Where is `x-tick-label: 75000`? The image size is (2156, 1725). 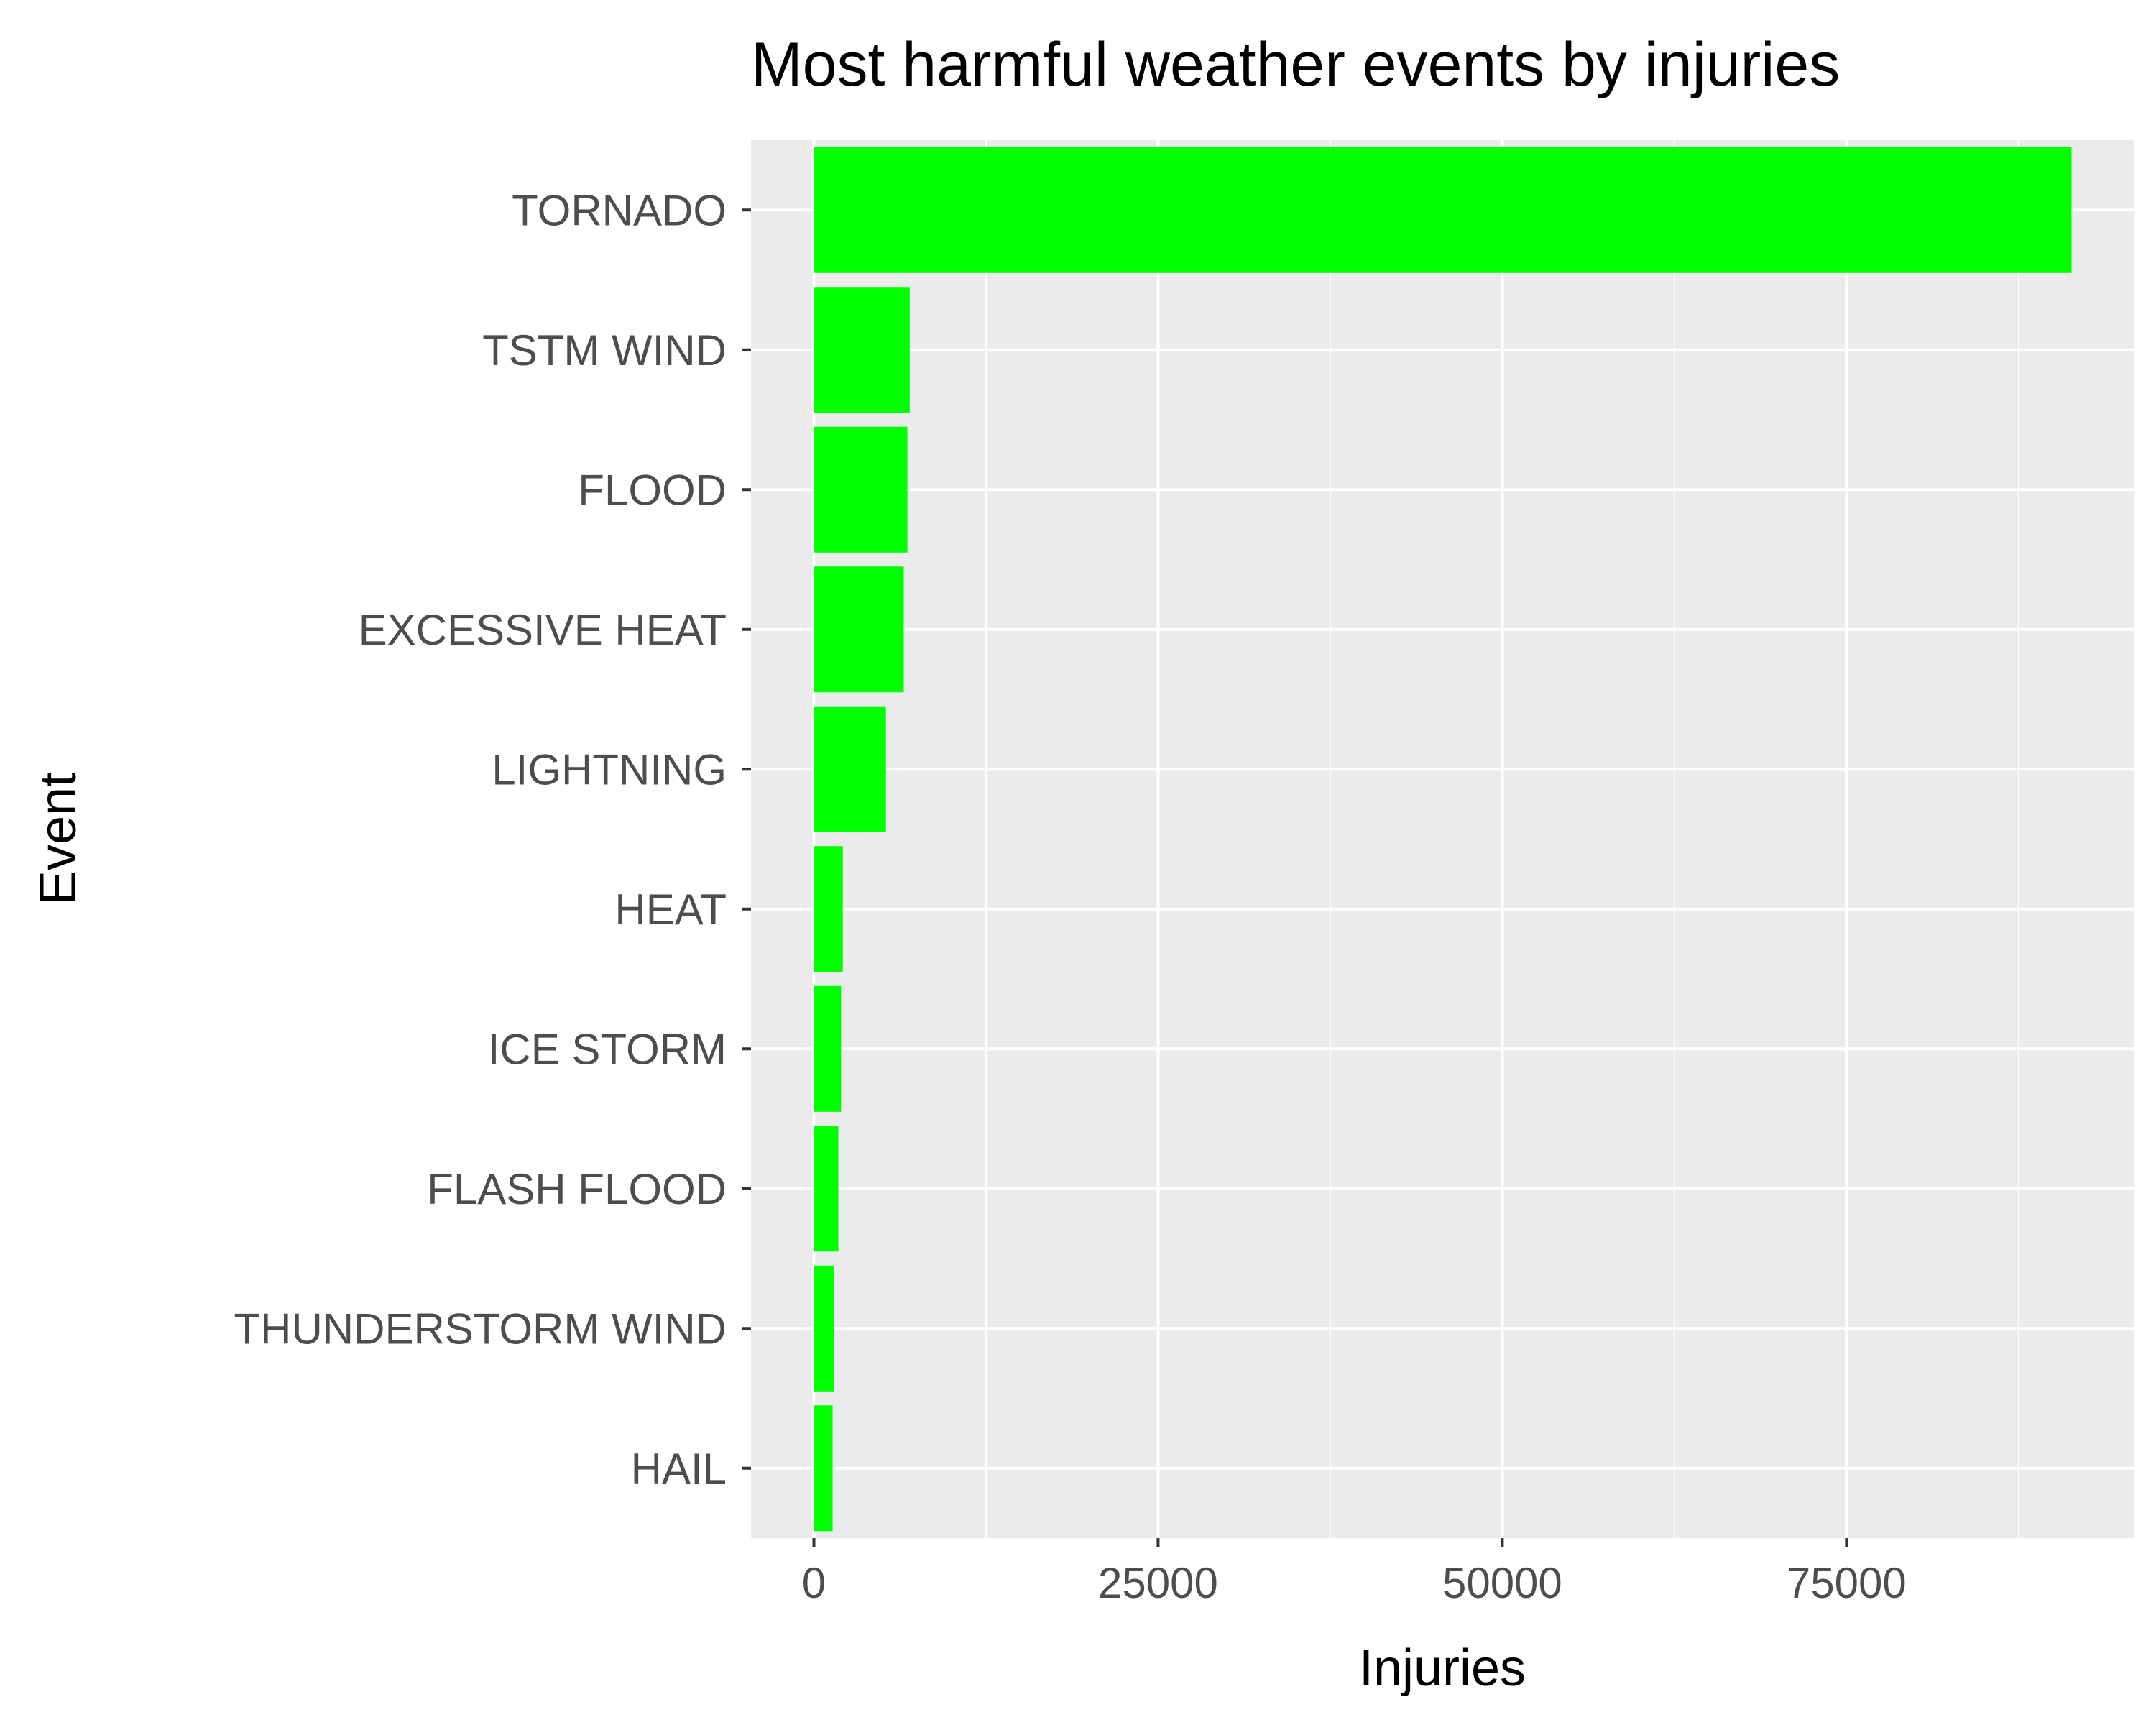
x-tick-label: 75000 is located at coordinates (1847, 1583).